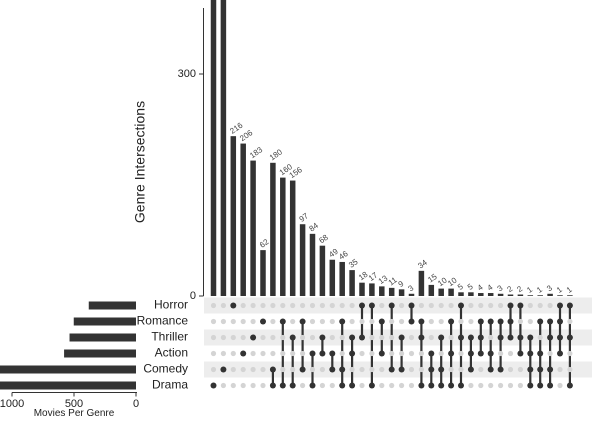  I want to click on set-size-axis: Movies Per Genre 150010005000, so click(69, 405).